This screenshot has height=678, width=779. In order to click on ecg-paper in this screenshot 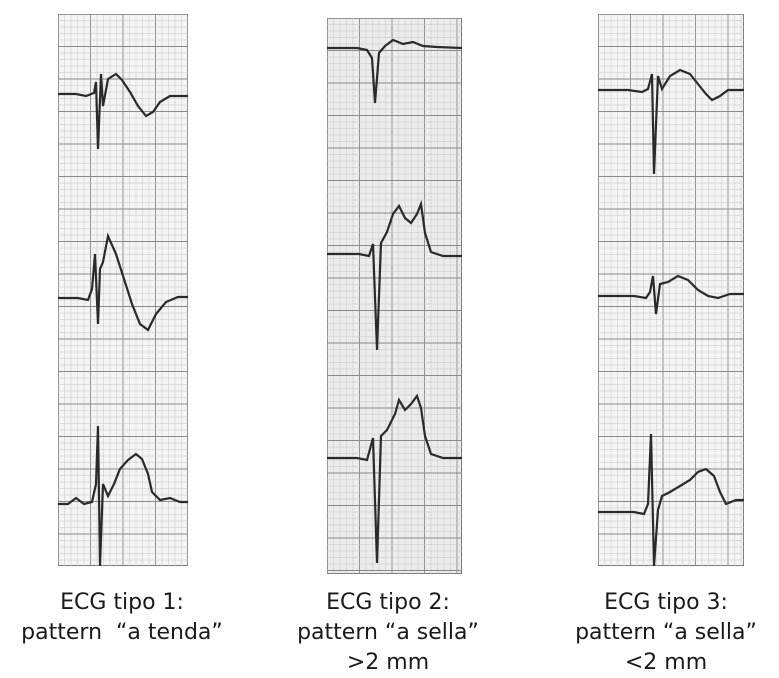, I will do `click(394, 296)`.